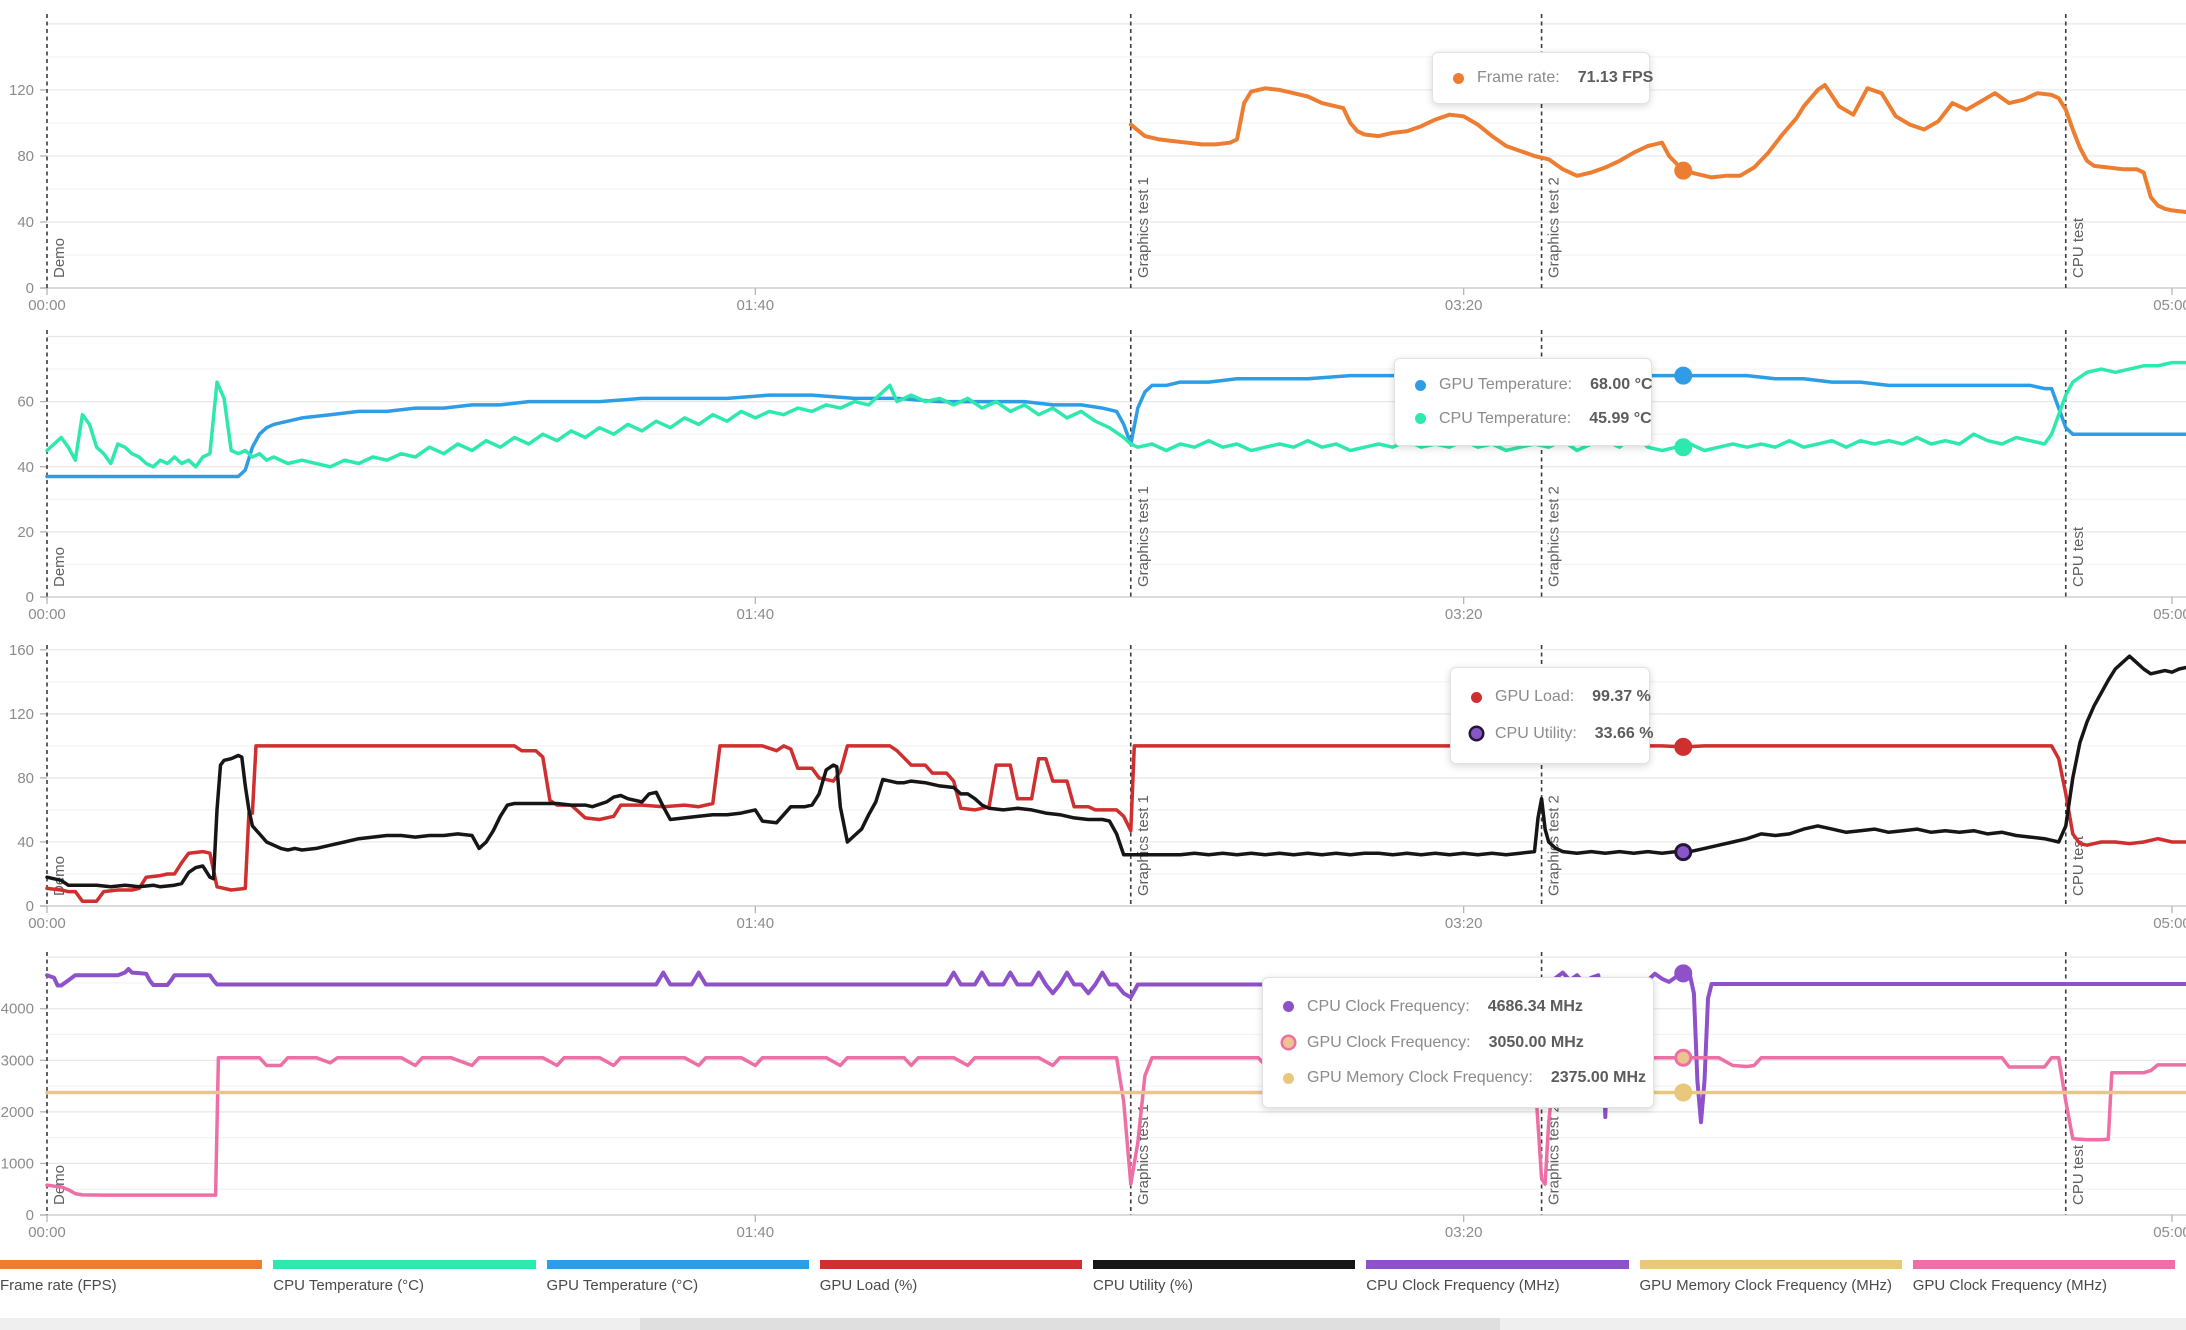 This screenshot has height=1330, width=2186. Describe the element at coordinates (1463, 1285) in the screenshot. I see `legend-label: CPU Clock Frequency (MHz)` at that location.